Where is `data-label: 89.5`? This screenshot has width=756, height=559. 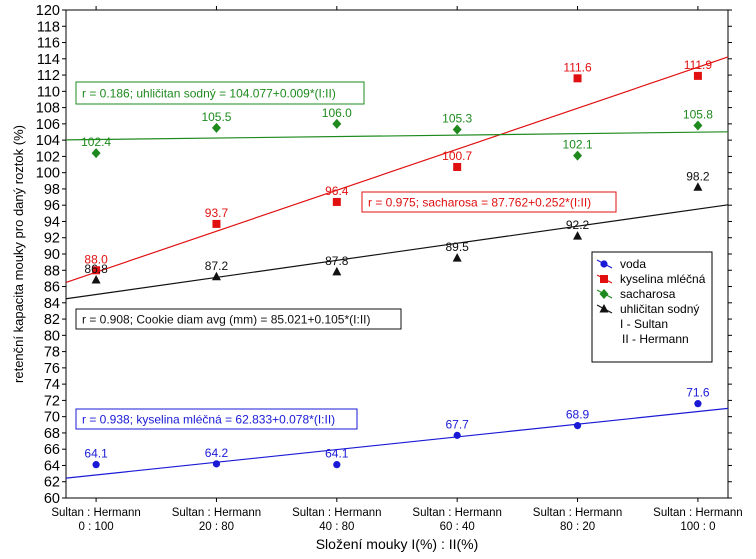 data-label: 89.5 is located at coordinates (458, 247).